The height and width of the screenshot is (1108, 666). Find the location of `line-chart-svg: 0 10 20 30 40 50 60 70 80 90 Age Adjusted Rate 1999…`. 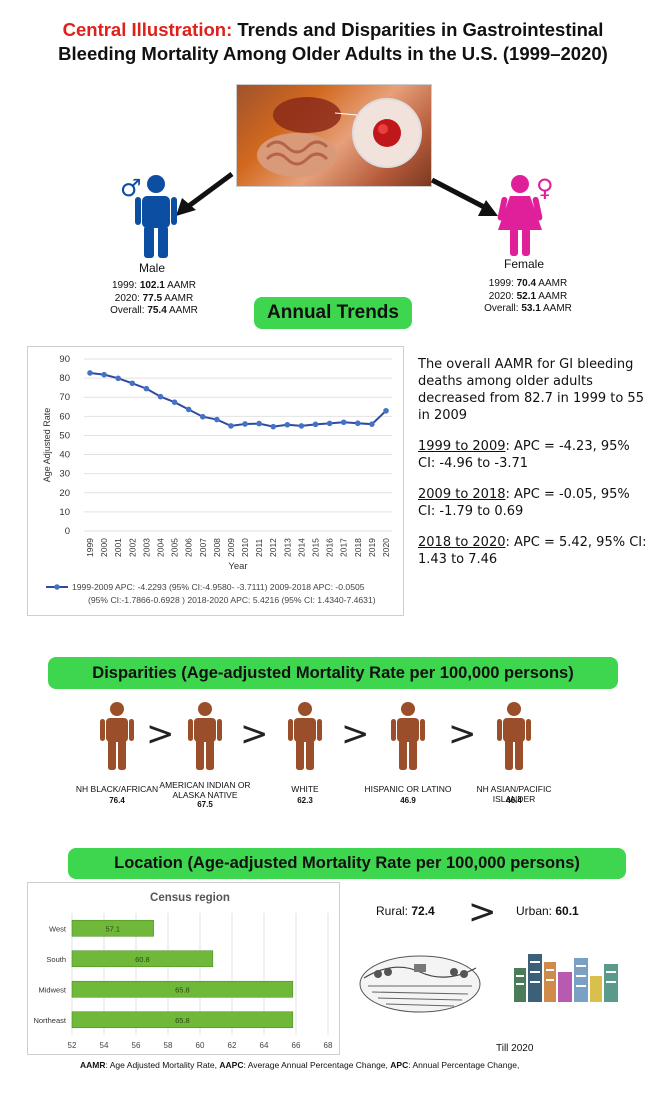

line-chart-svg: 0 10 20 30 40 50 60 70 80 90 Age Adjusted Rate 1999… is located at coordinates (217, 479).